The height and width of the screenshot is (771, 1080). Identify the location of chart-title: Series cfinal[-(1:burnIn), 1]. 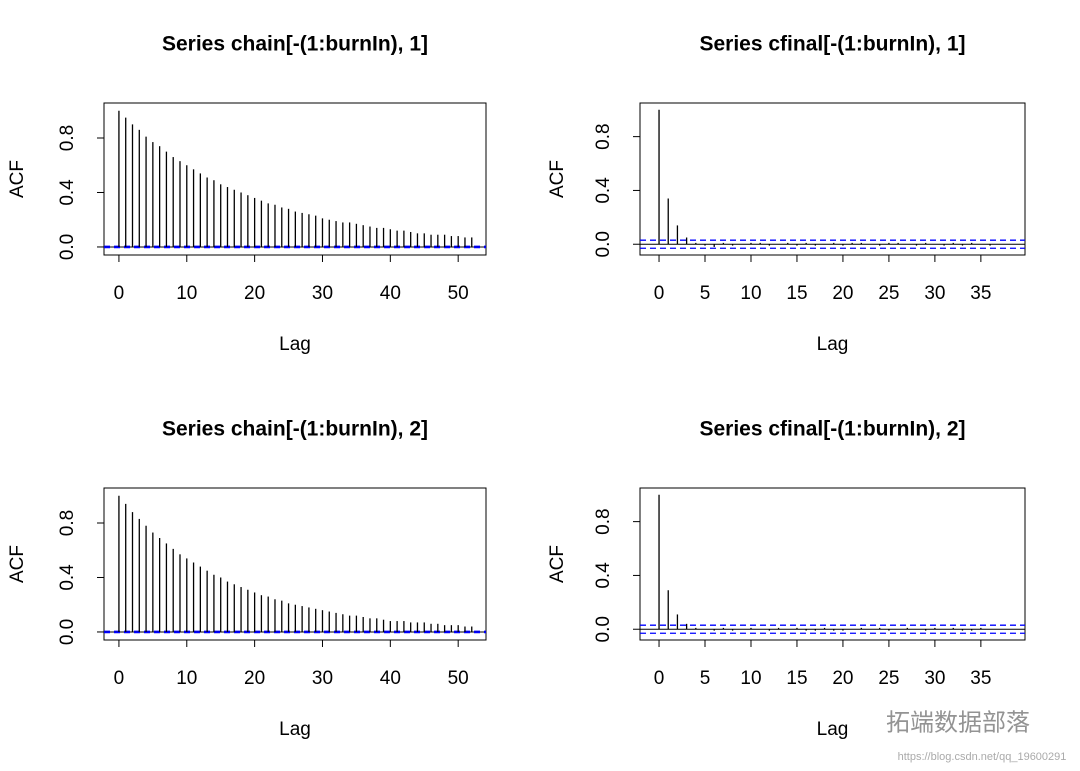
(832, 44).